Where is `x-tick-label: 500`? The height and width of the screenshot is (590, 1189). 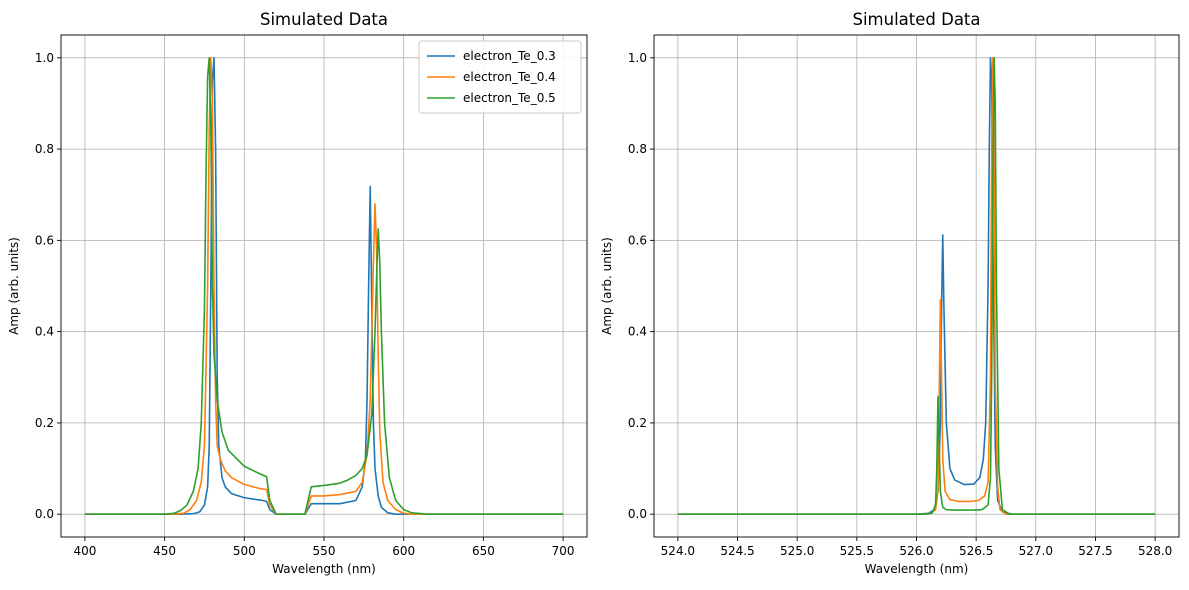 x-tick-label: 500 is located at coordinates (244, 551).